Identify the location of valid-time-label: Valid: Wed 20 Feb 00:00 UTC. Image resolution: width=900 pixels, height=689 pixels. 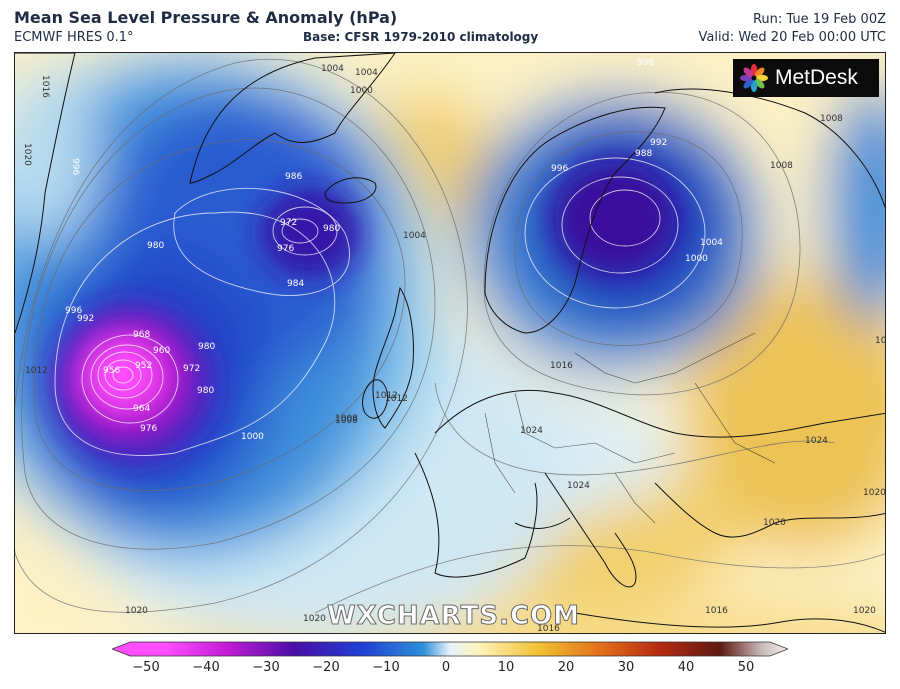
(792, 37).